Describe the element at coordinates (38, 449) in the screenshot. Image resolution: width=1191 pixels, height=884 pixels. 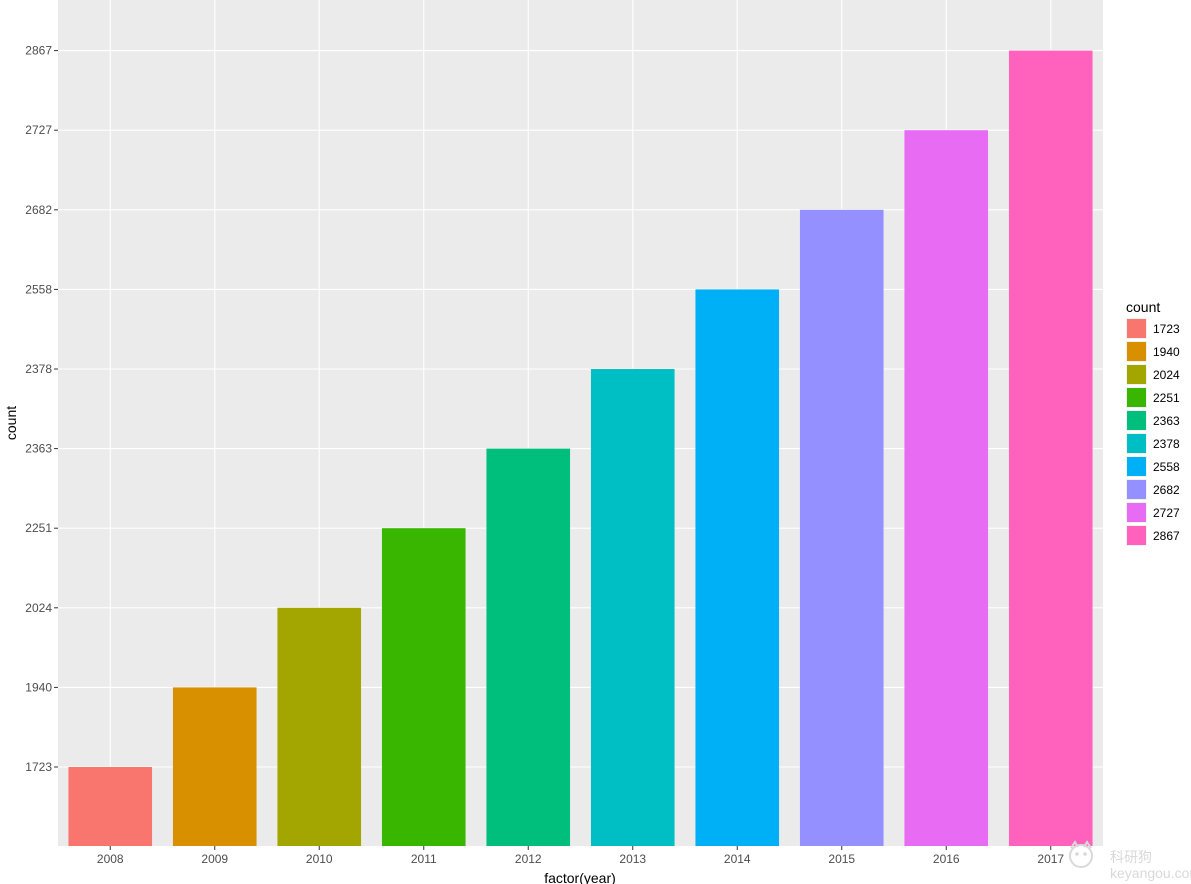
I see `y-tick-label: 2363` at that location.